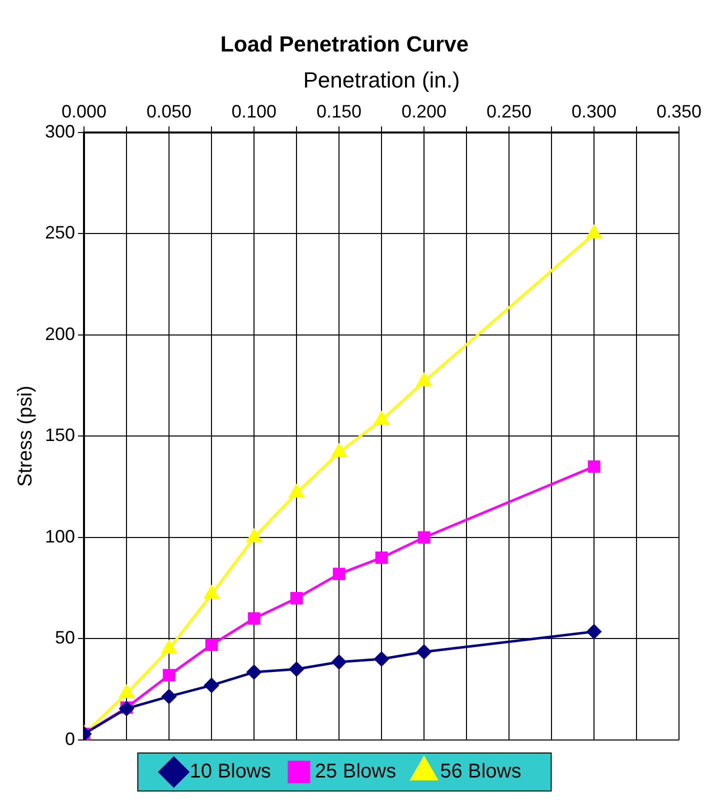 The image size is (713, 802). I want to click on y-tick-label: 250, so click(60, 232).